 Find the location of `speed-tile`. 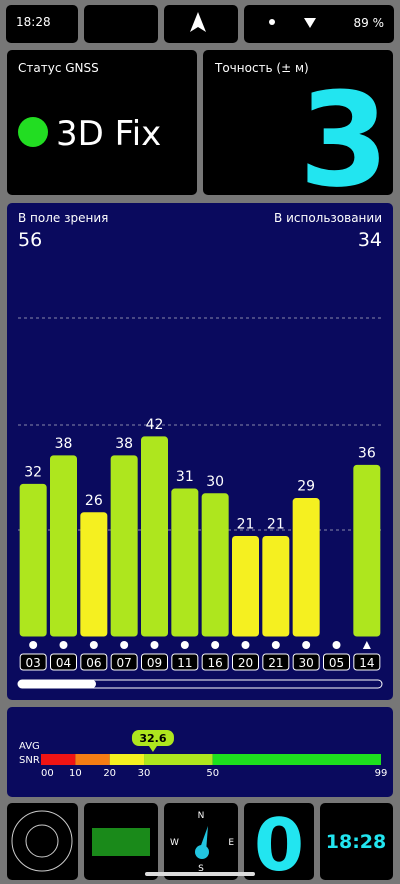

speed-tile is located at coordinates (279, 841).